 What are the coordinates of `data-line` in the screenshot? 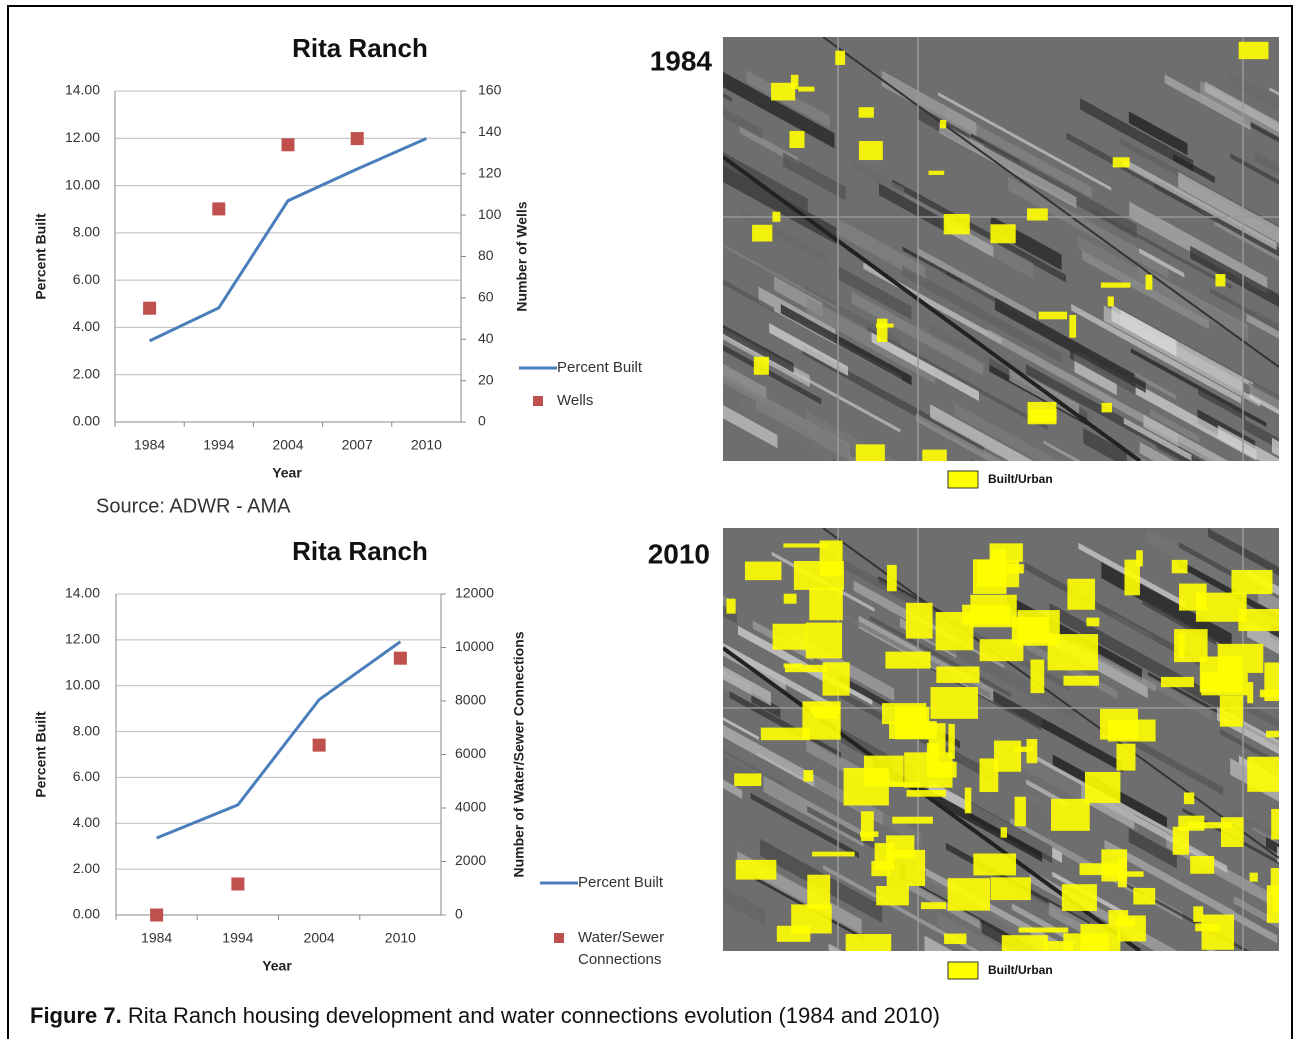 It's located at (279, 740).